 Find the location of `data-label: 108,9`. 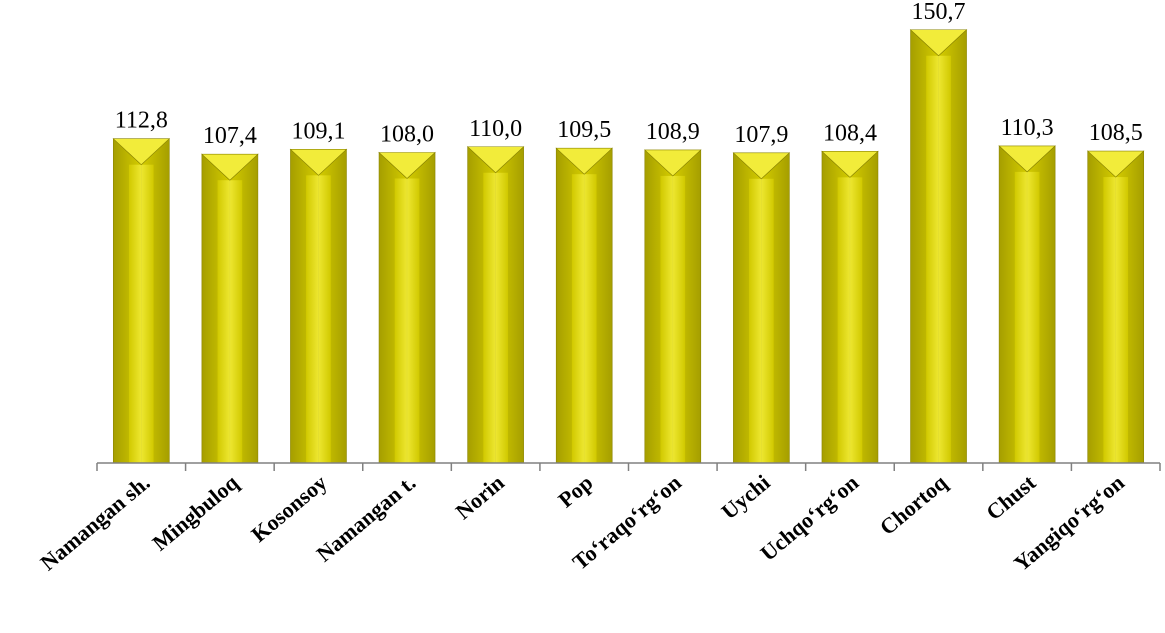

data-label: 108,9 is located at coordinates (673, 132).